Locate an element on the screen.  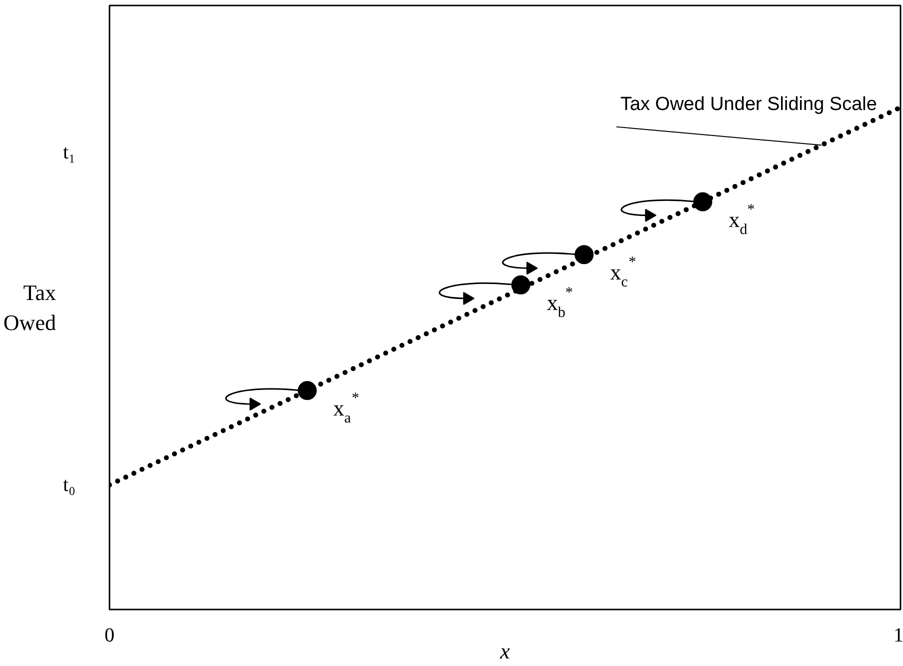
y-axis-title: Tax Owed is located at coordinates (29, 307).